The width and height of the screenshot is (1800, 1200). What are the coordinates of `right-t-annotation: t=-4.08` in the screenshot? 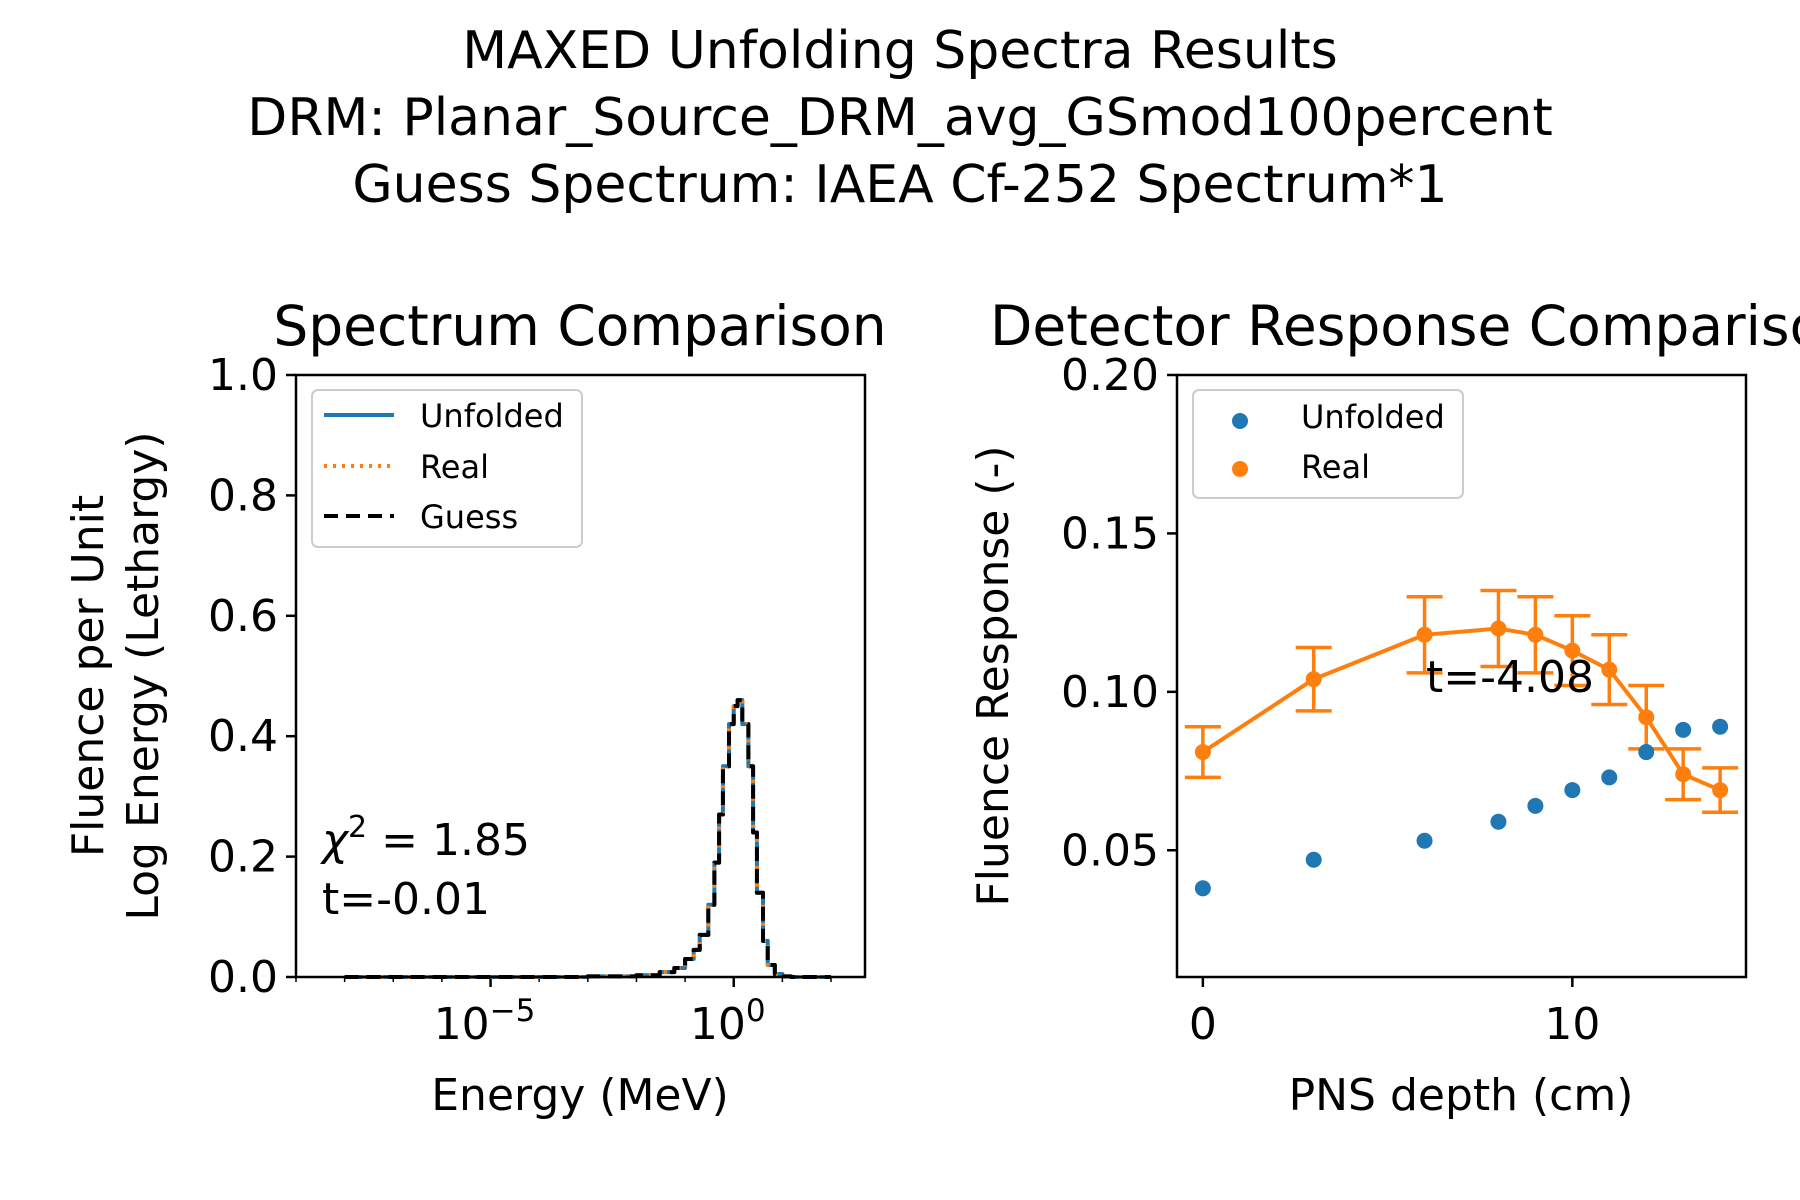 It's located at (1510, 677).